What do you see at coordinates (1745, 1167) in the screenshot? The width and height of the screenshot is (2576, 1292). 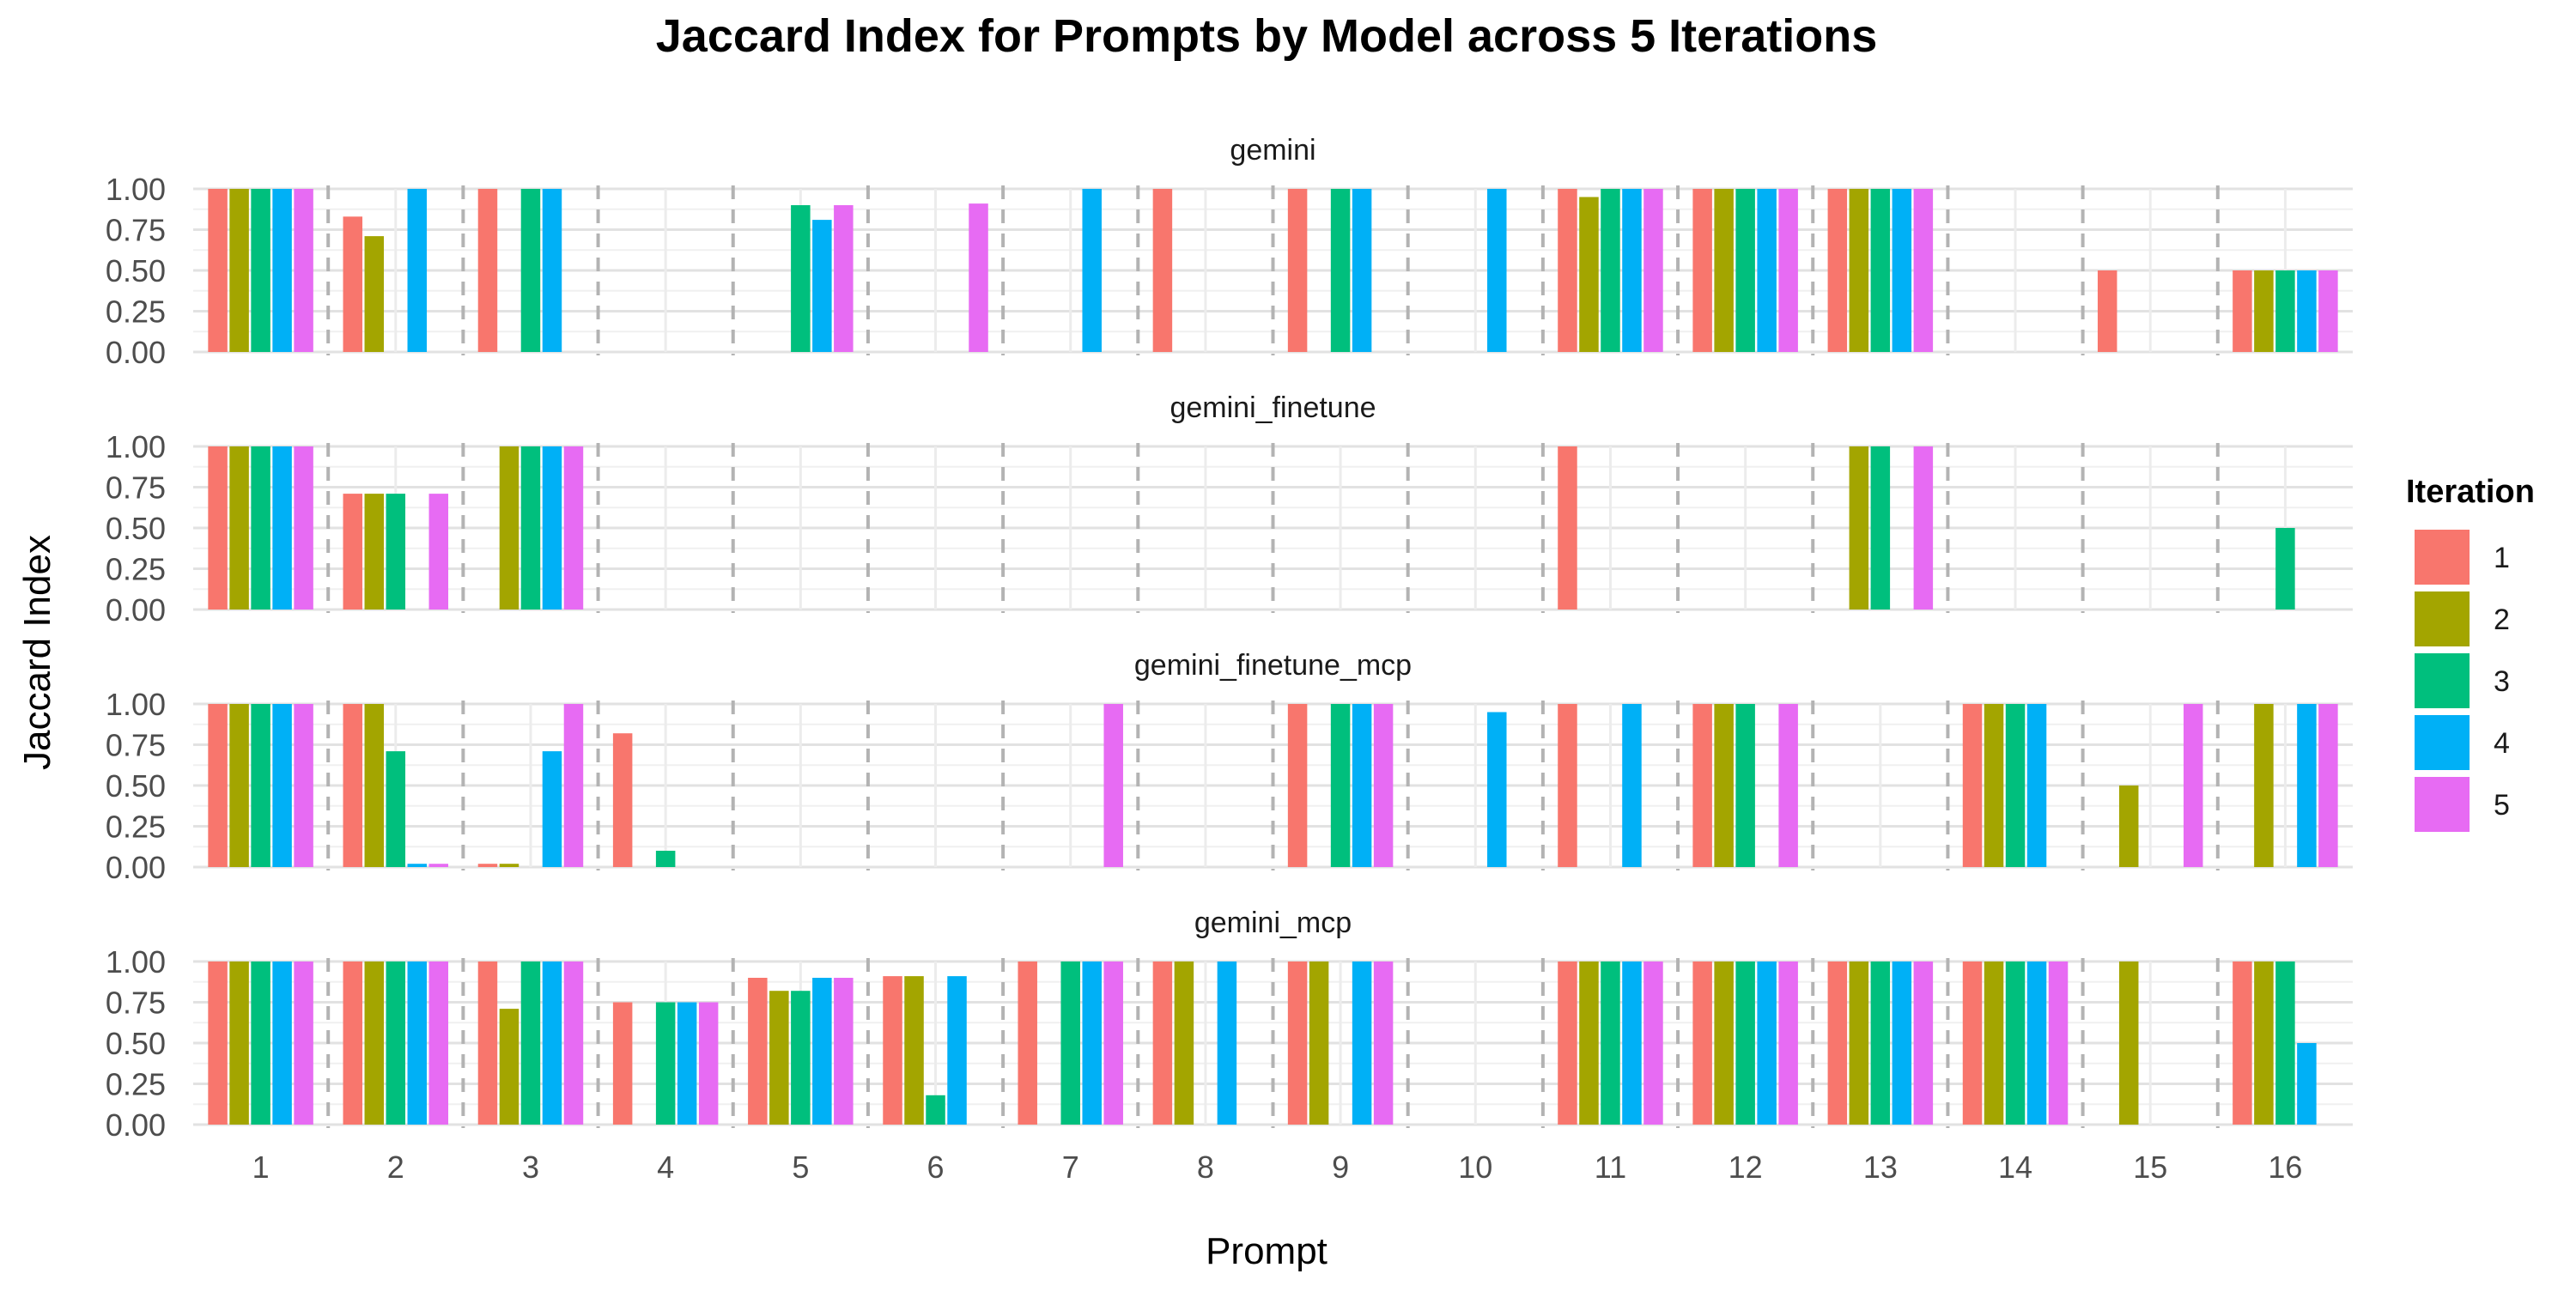 I see `x-tick-label: 12` at bounding box center [1745, 1167].